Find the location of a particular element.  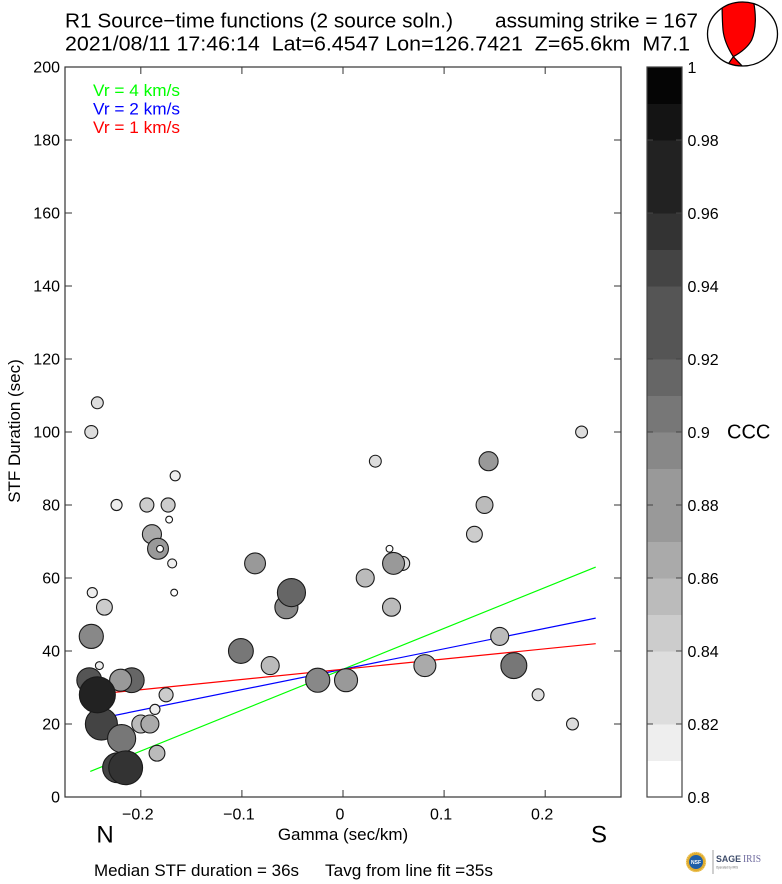

y-tick-labels: 0 20 40 60 80 100 120 140 160 180 200 is located at coordinates (46, 433).